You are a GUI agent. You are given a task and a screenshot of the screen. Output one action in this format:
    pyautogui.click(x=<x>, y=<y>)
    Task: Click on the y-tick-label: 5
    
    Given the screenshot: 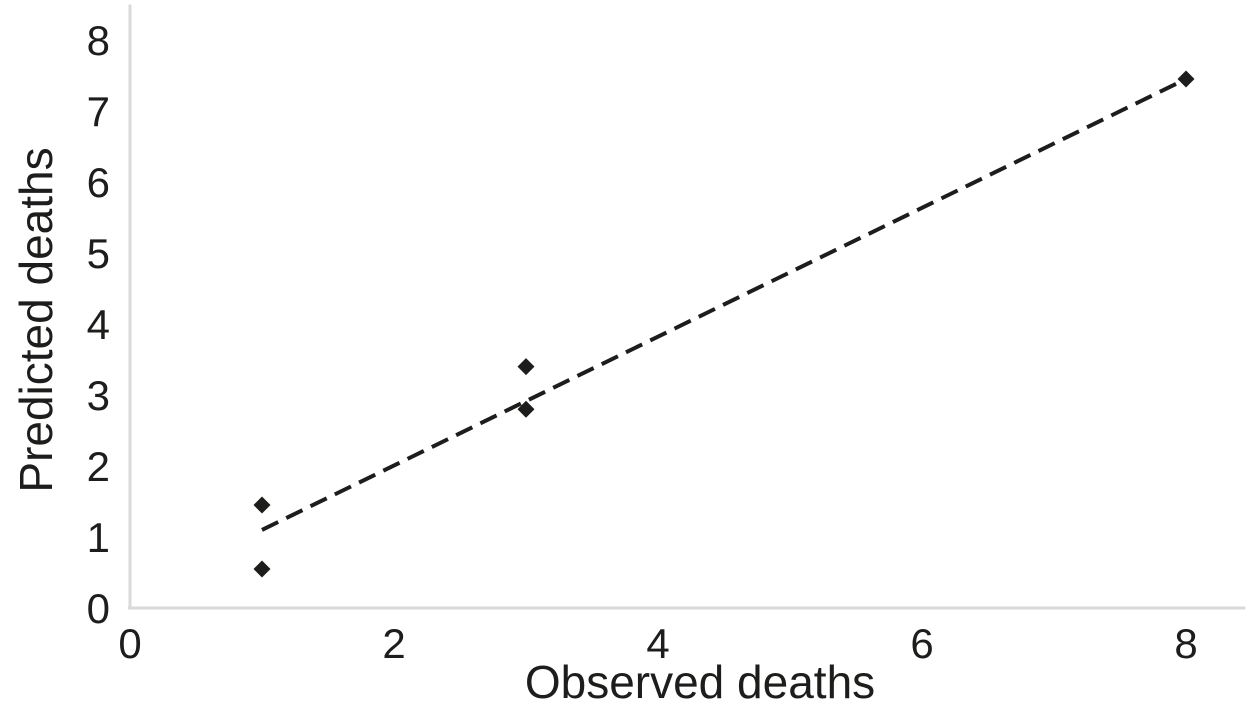 What is the action you would take?
    pyautogui.click(x=98, y=253)
    